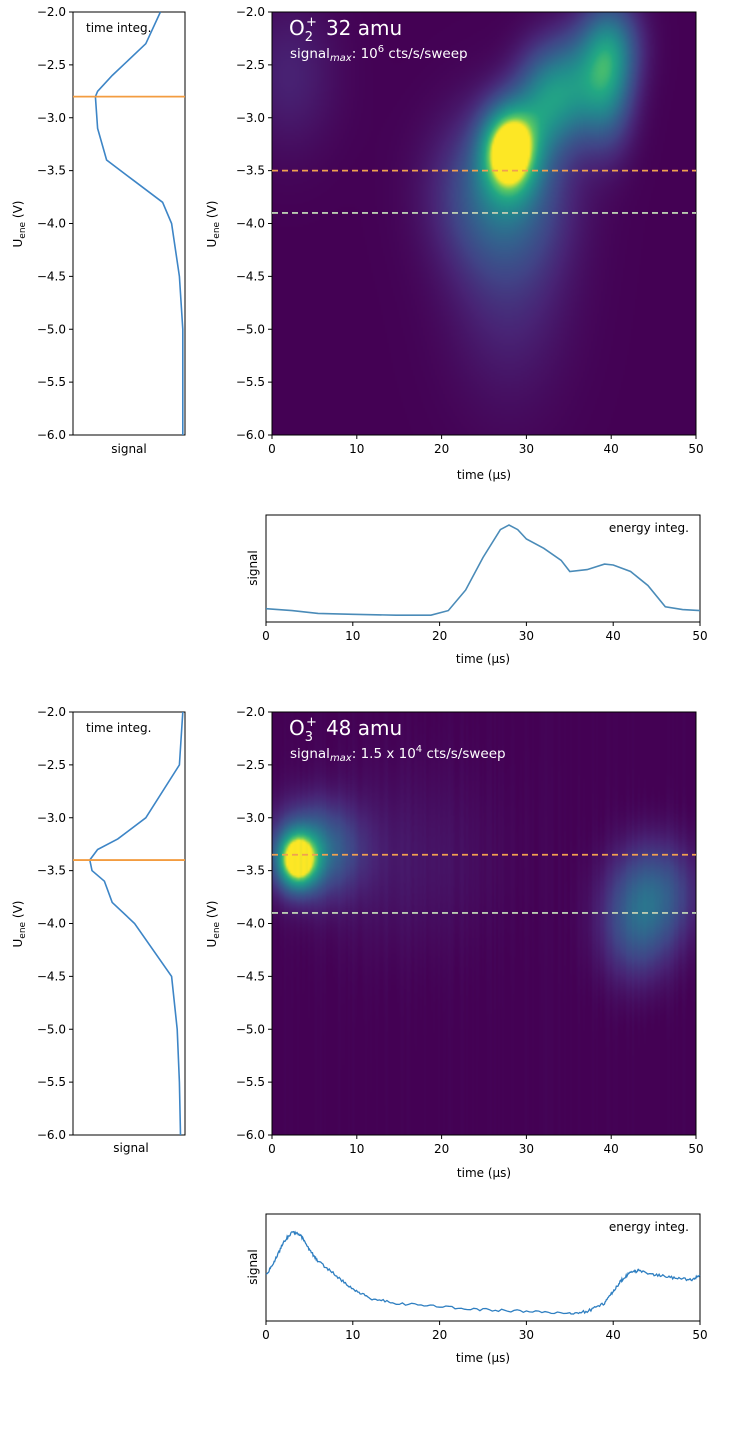  What do you see at coordinates (345, 730) in the screenshot?
I see `heatmap-title: O3+ 48 amu` at bounding box center [345, 730].